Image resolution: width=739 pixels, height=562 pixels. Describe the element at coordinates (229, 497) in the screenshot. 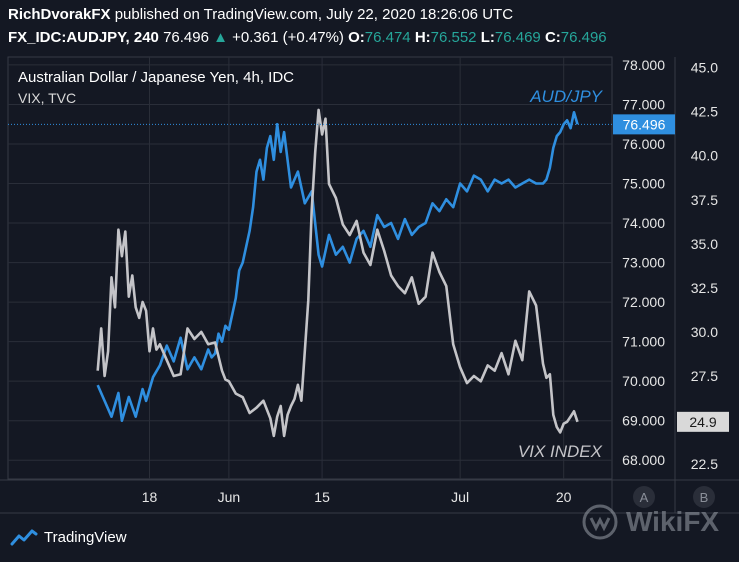

I see `x-axis-tick-label: Jun` at that location.